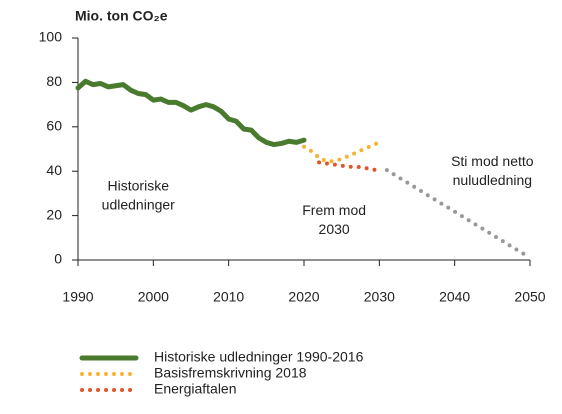 The image size is (562, 414). I want to click on x-tick-label: 1990, so click(77, 297).